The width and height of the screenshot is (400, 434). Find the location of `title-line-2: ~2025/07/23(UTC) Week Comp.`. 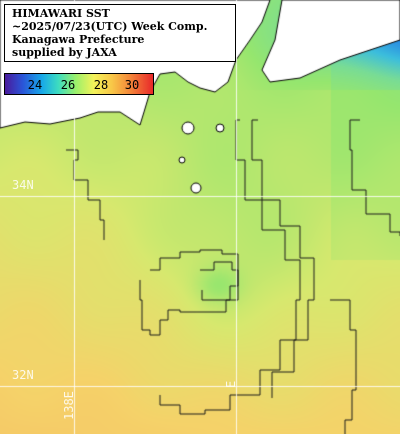

title-line-2: ~2025/07/23(UTC) Week Comp. is located at coordinates (110, 26).